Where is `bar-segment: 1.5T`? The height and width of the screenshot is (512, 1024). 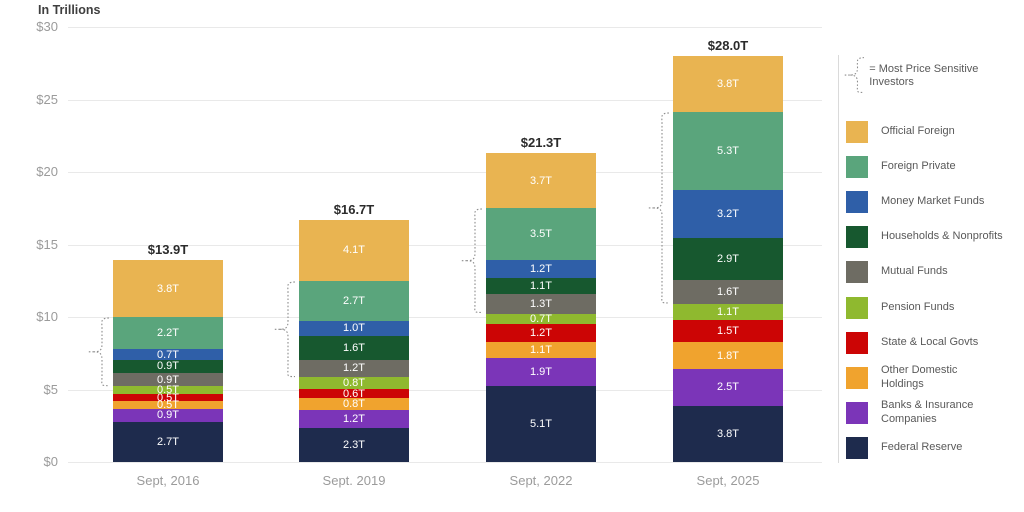 bar-segment: 1.5T is located at coordinates (728, 331).